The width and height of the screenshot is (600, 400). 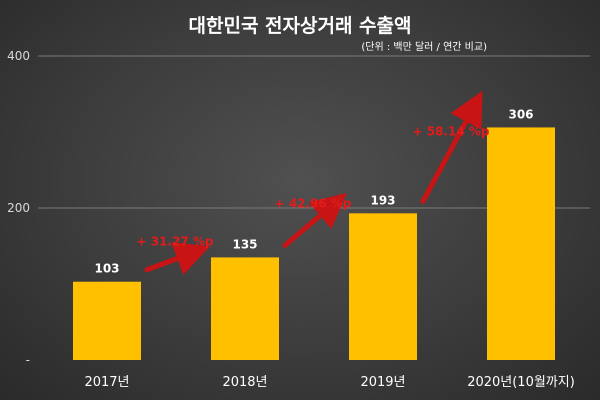 I want to click on data-label: 103, so click(x=106, y=269).